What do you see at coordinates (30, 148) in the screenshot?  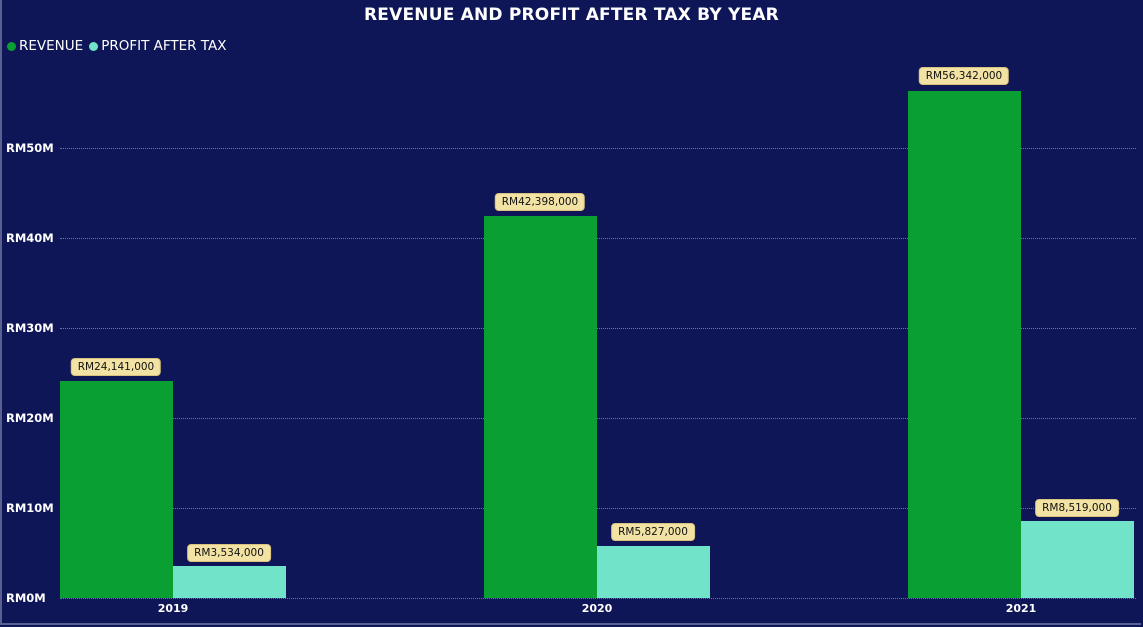 I see `y-tick: RM50M` at bounding box center [30, 148].